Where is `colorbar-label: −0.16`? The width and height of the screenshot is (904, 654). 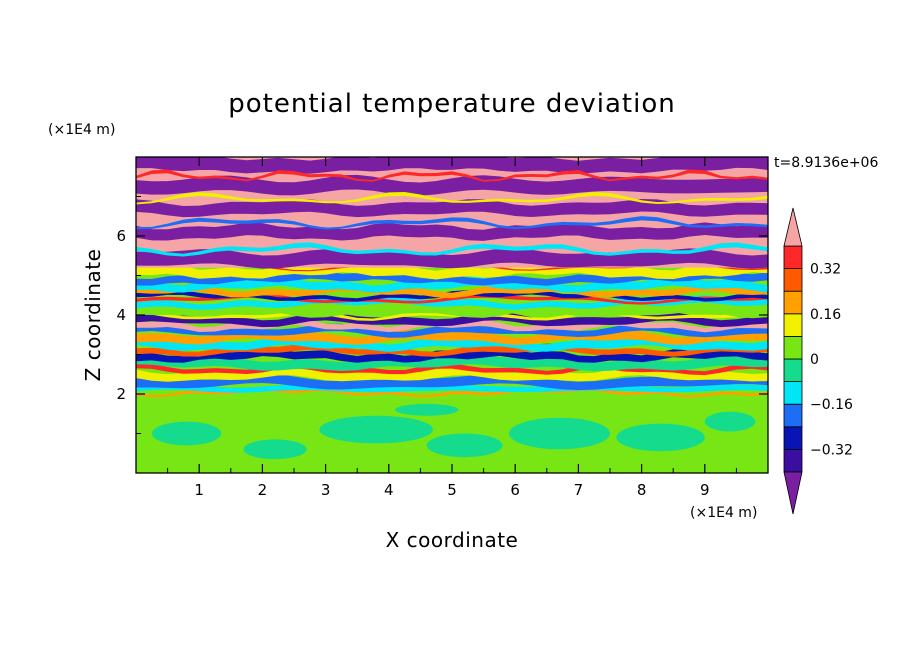
colorbar-label: −0.16 is located at coordinates (831, 405).